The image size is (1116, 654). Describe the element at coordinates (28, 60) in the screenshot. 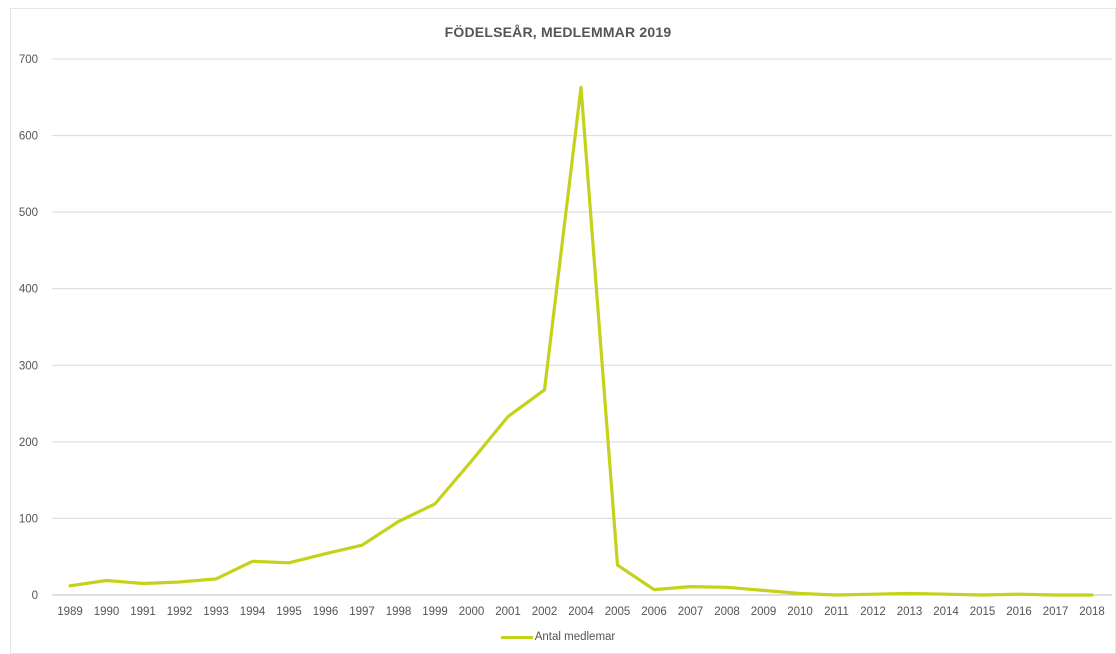

I see `y-tick-label: 700` at that location.